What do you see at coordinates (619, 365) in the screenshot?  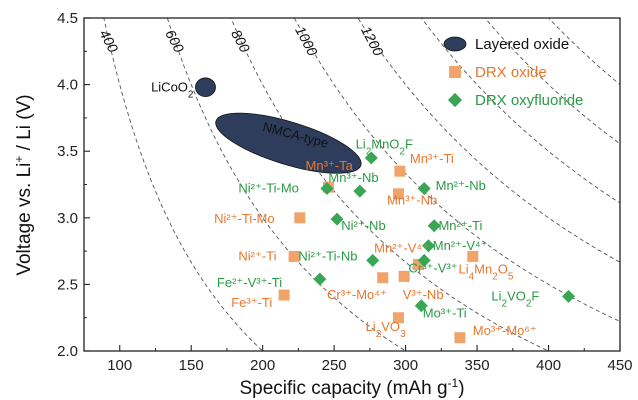 I see `x-tick-label: 450` at bounding box center [619, 365].